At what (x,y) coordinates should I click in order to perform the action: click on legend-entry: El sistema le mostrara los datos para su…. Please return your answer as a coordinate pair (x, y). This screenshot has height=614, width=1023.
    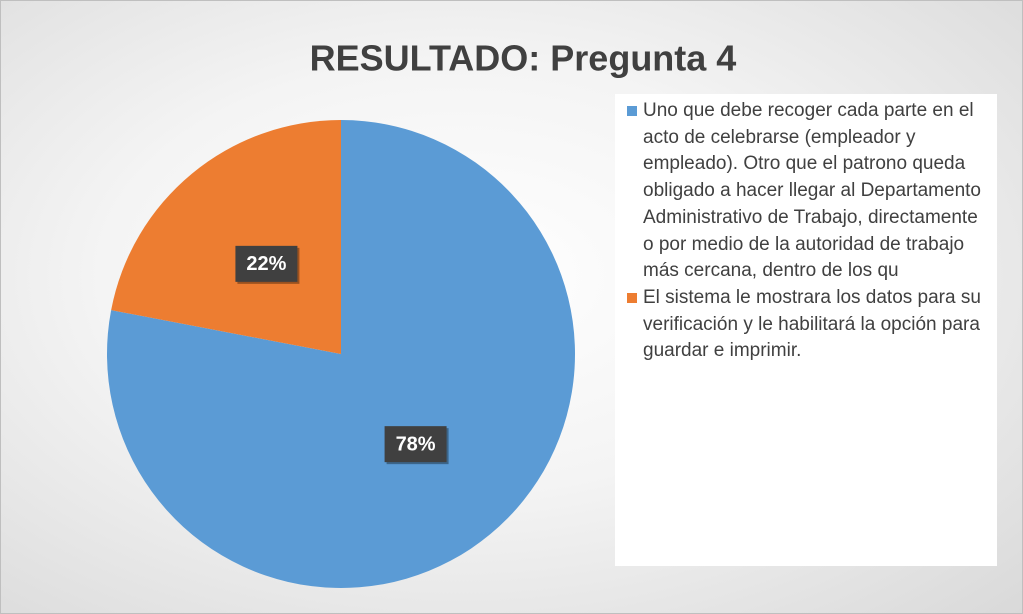
    Looking at the image, I should click on (809, 325).